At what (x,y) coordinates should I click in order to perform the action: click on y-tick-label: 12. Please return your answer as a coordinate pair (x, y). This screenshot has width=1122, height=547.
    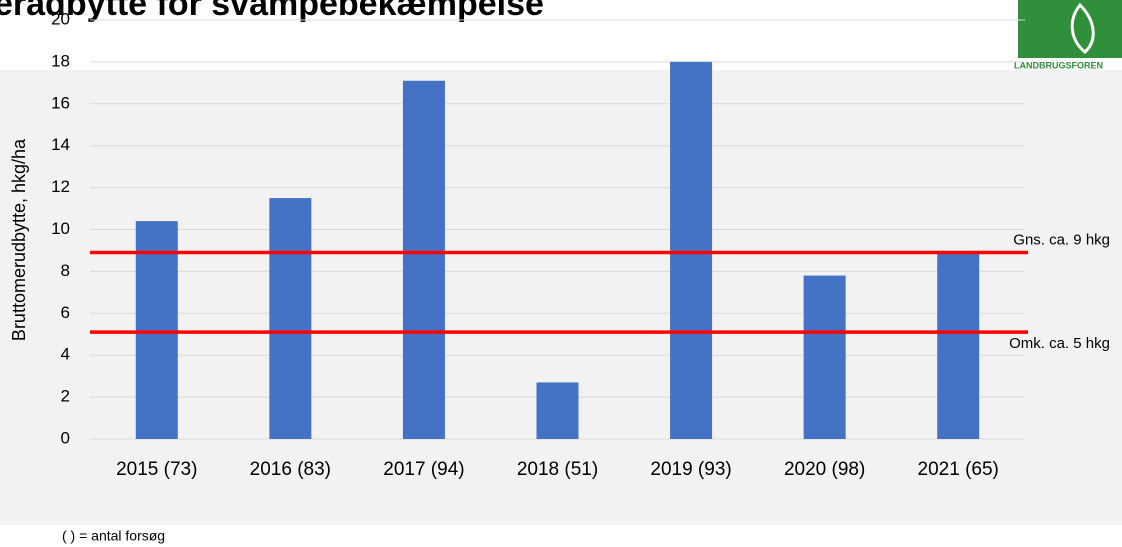
    Looking at the image, I should click on (60, 186).